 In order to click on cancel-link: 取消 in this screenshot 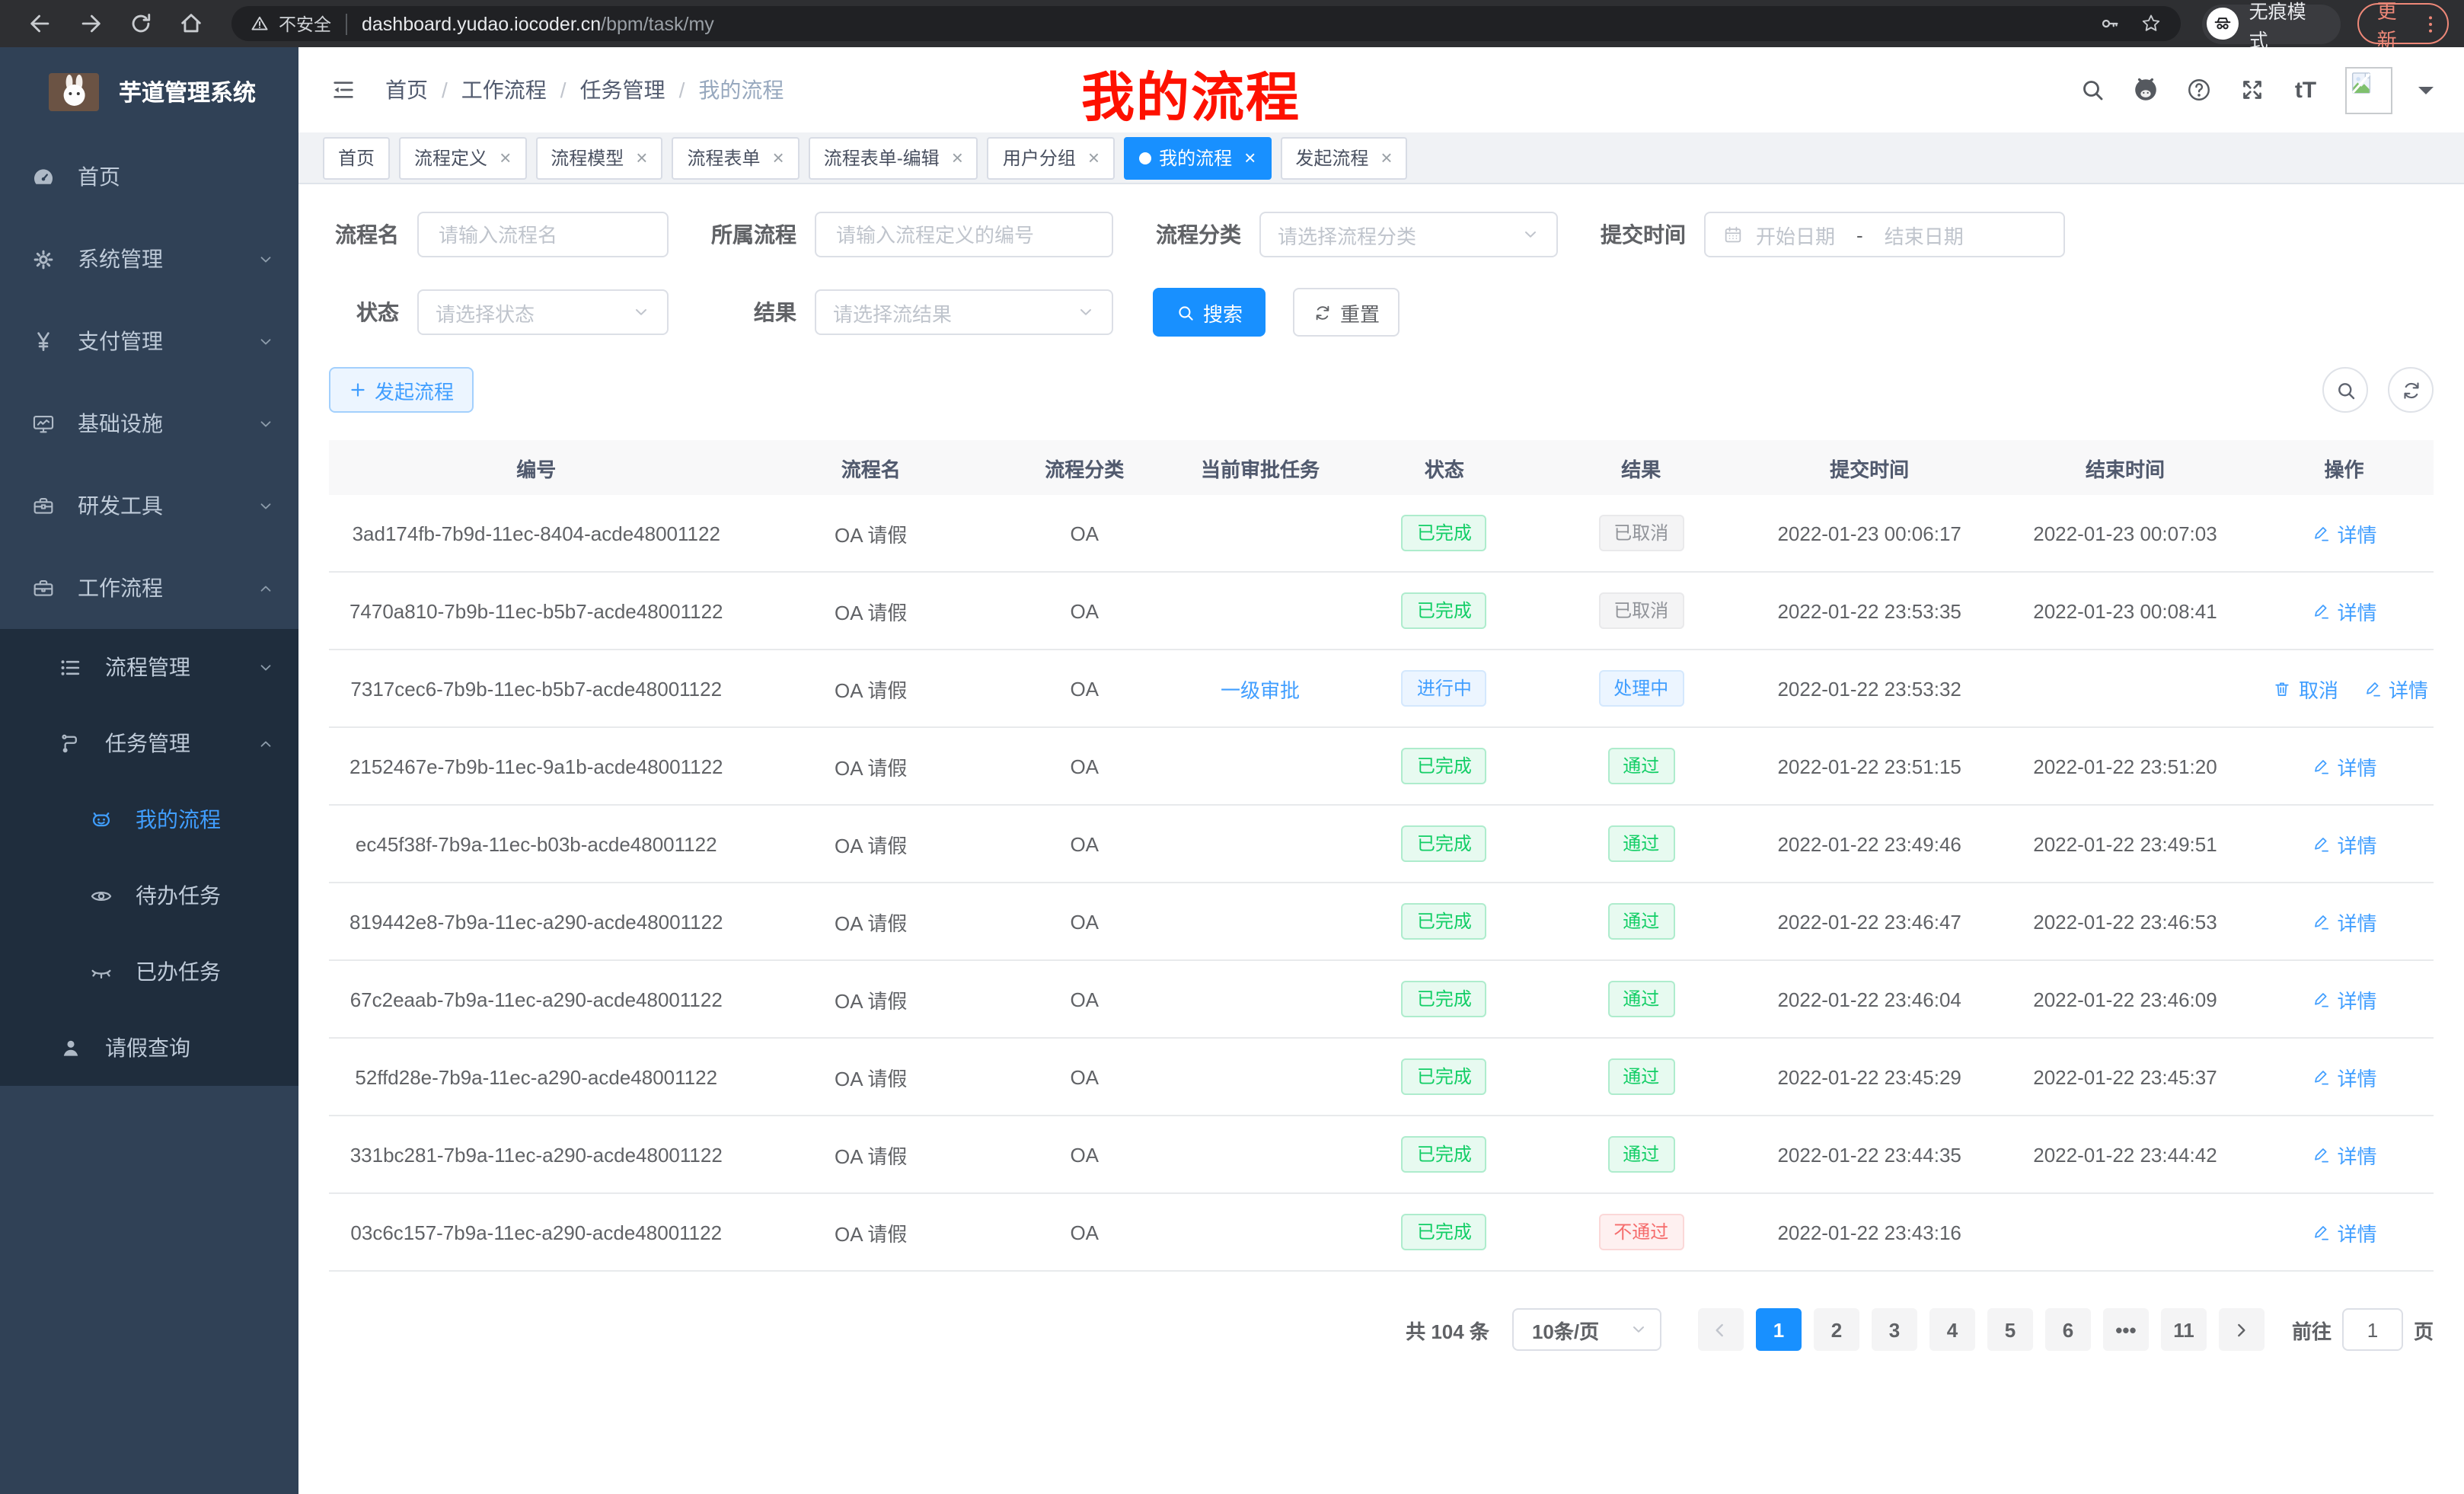, I will do `click(2305, 688)`.